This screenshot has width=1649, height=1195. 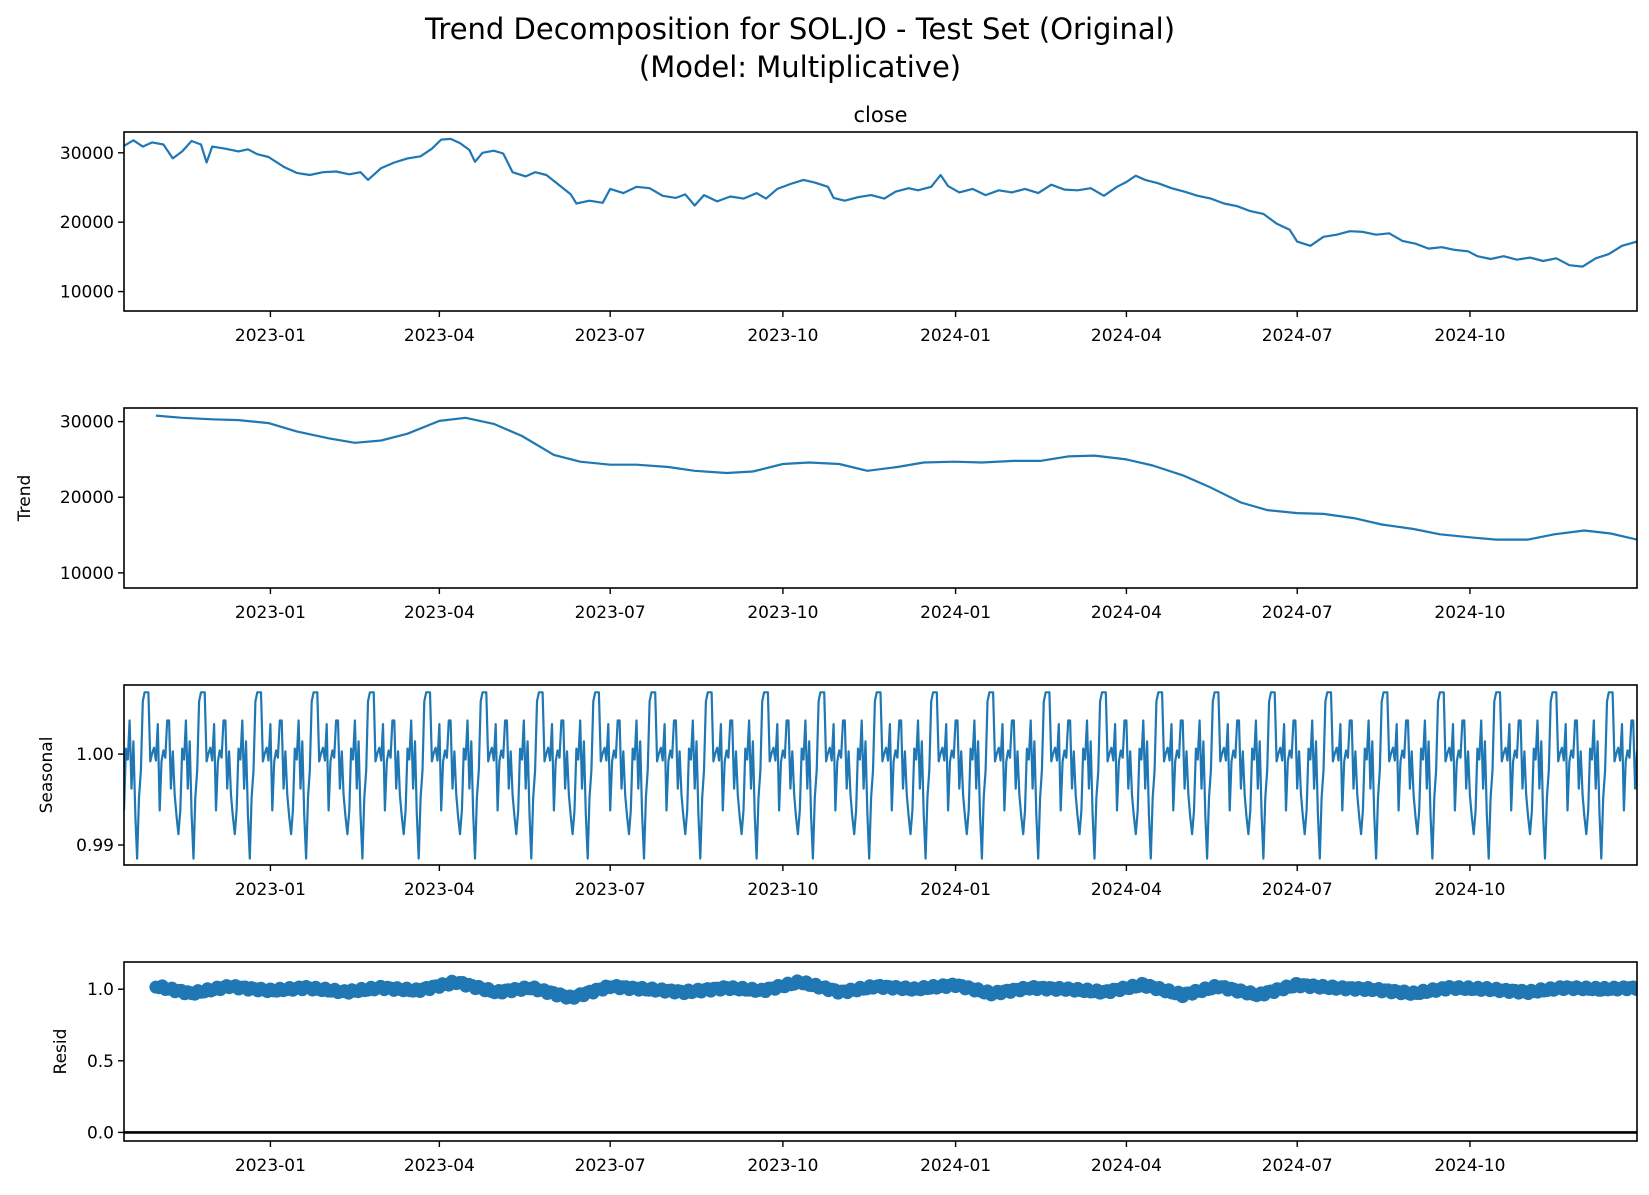 What do you see at coordinates (95, 755) in the screenshot?
I see `y-tick-label: 1.00` at bounding box center [95, 755].